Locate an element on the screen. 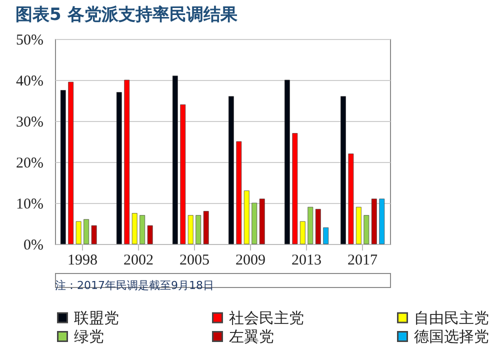 This screenshot has width=500, height=362. legend-label: 联盟党 is located at coordinates (96, 317).